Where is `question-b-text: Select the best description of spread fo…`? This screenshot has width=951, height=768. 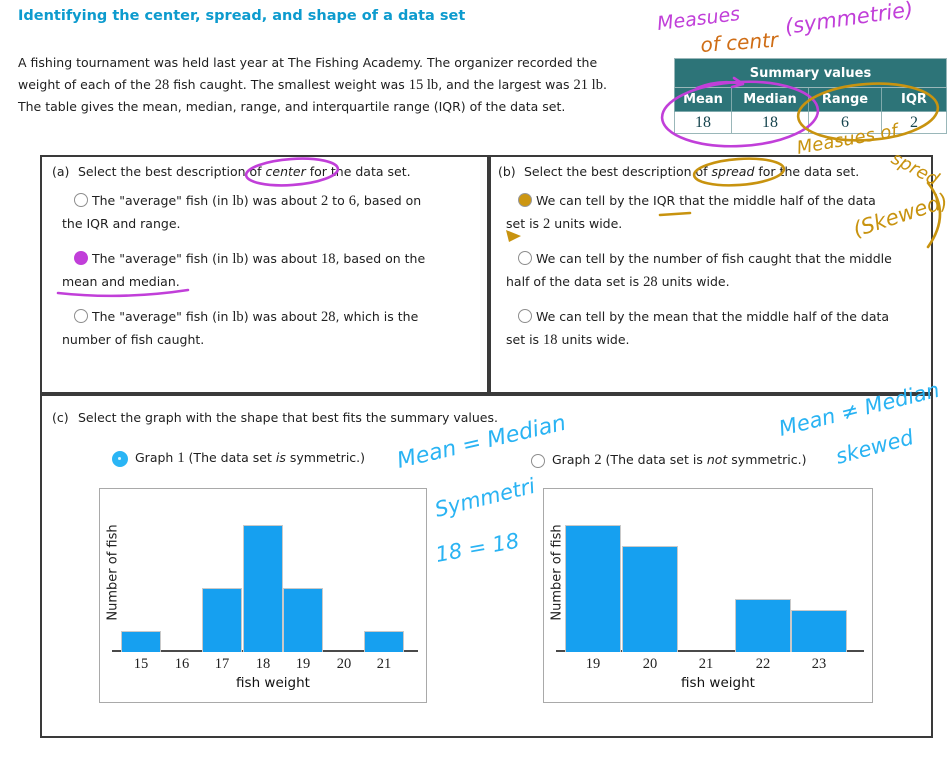 question-b-text: Select the best description of spread fo… is located at coordinates (692, 171).